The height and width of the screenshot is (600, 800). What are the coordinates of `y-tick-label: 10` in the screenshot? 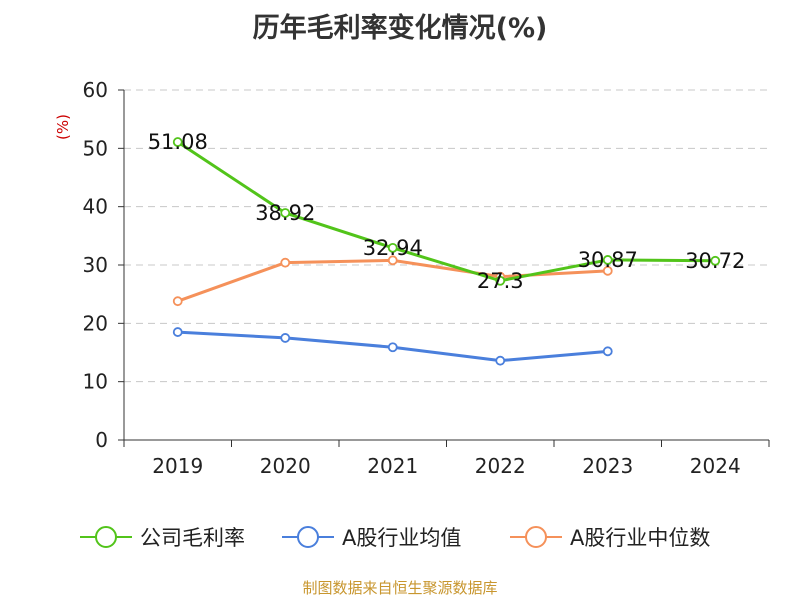 It's located at (95, 382).